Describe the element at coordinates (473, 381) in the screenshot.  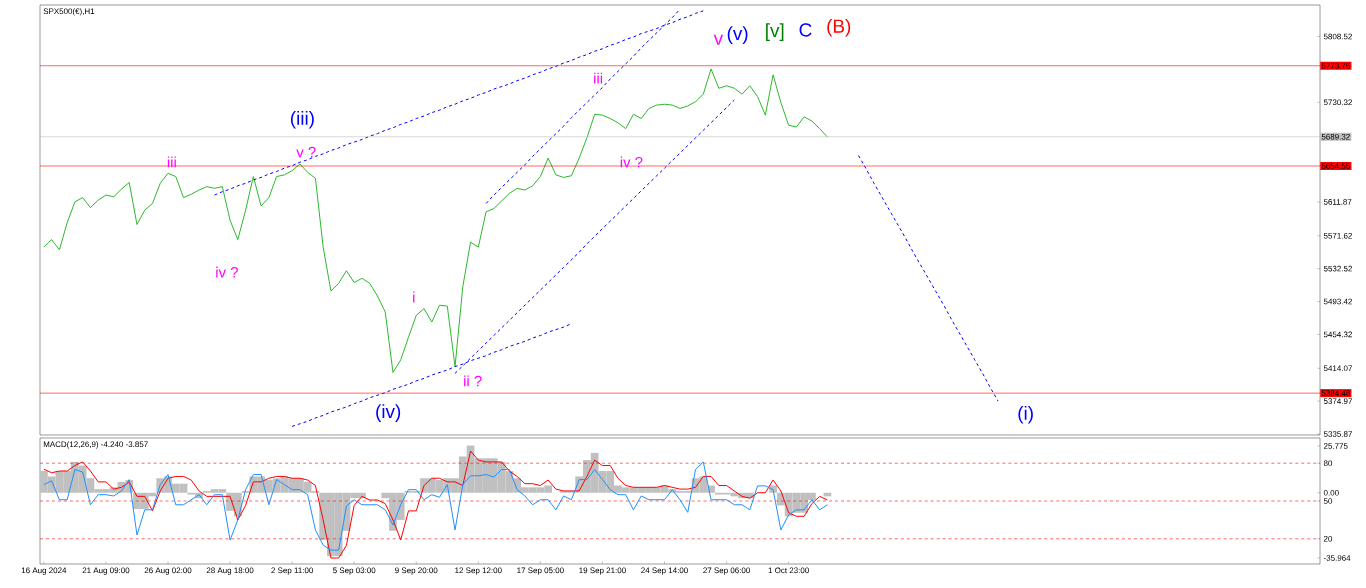
I see `annotation: ii ?` at that location.